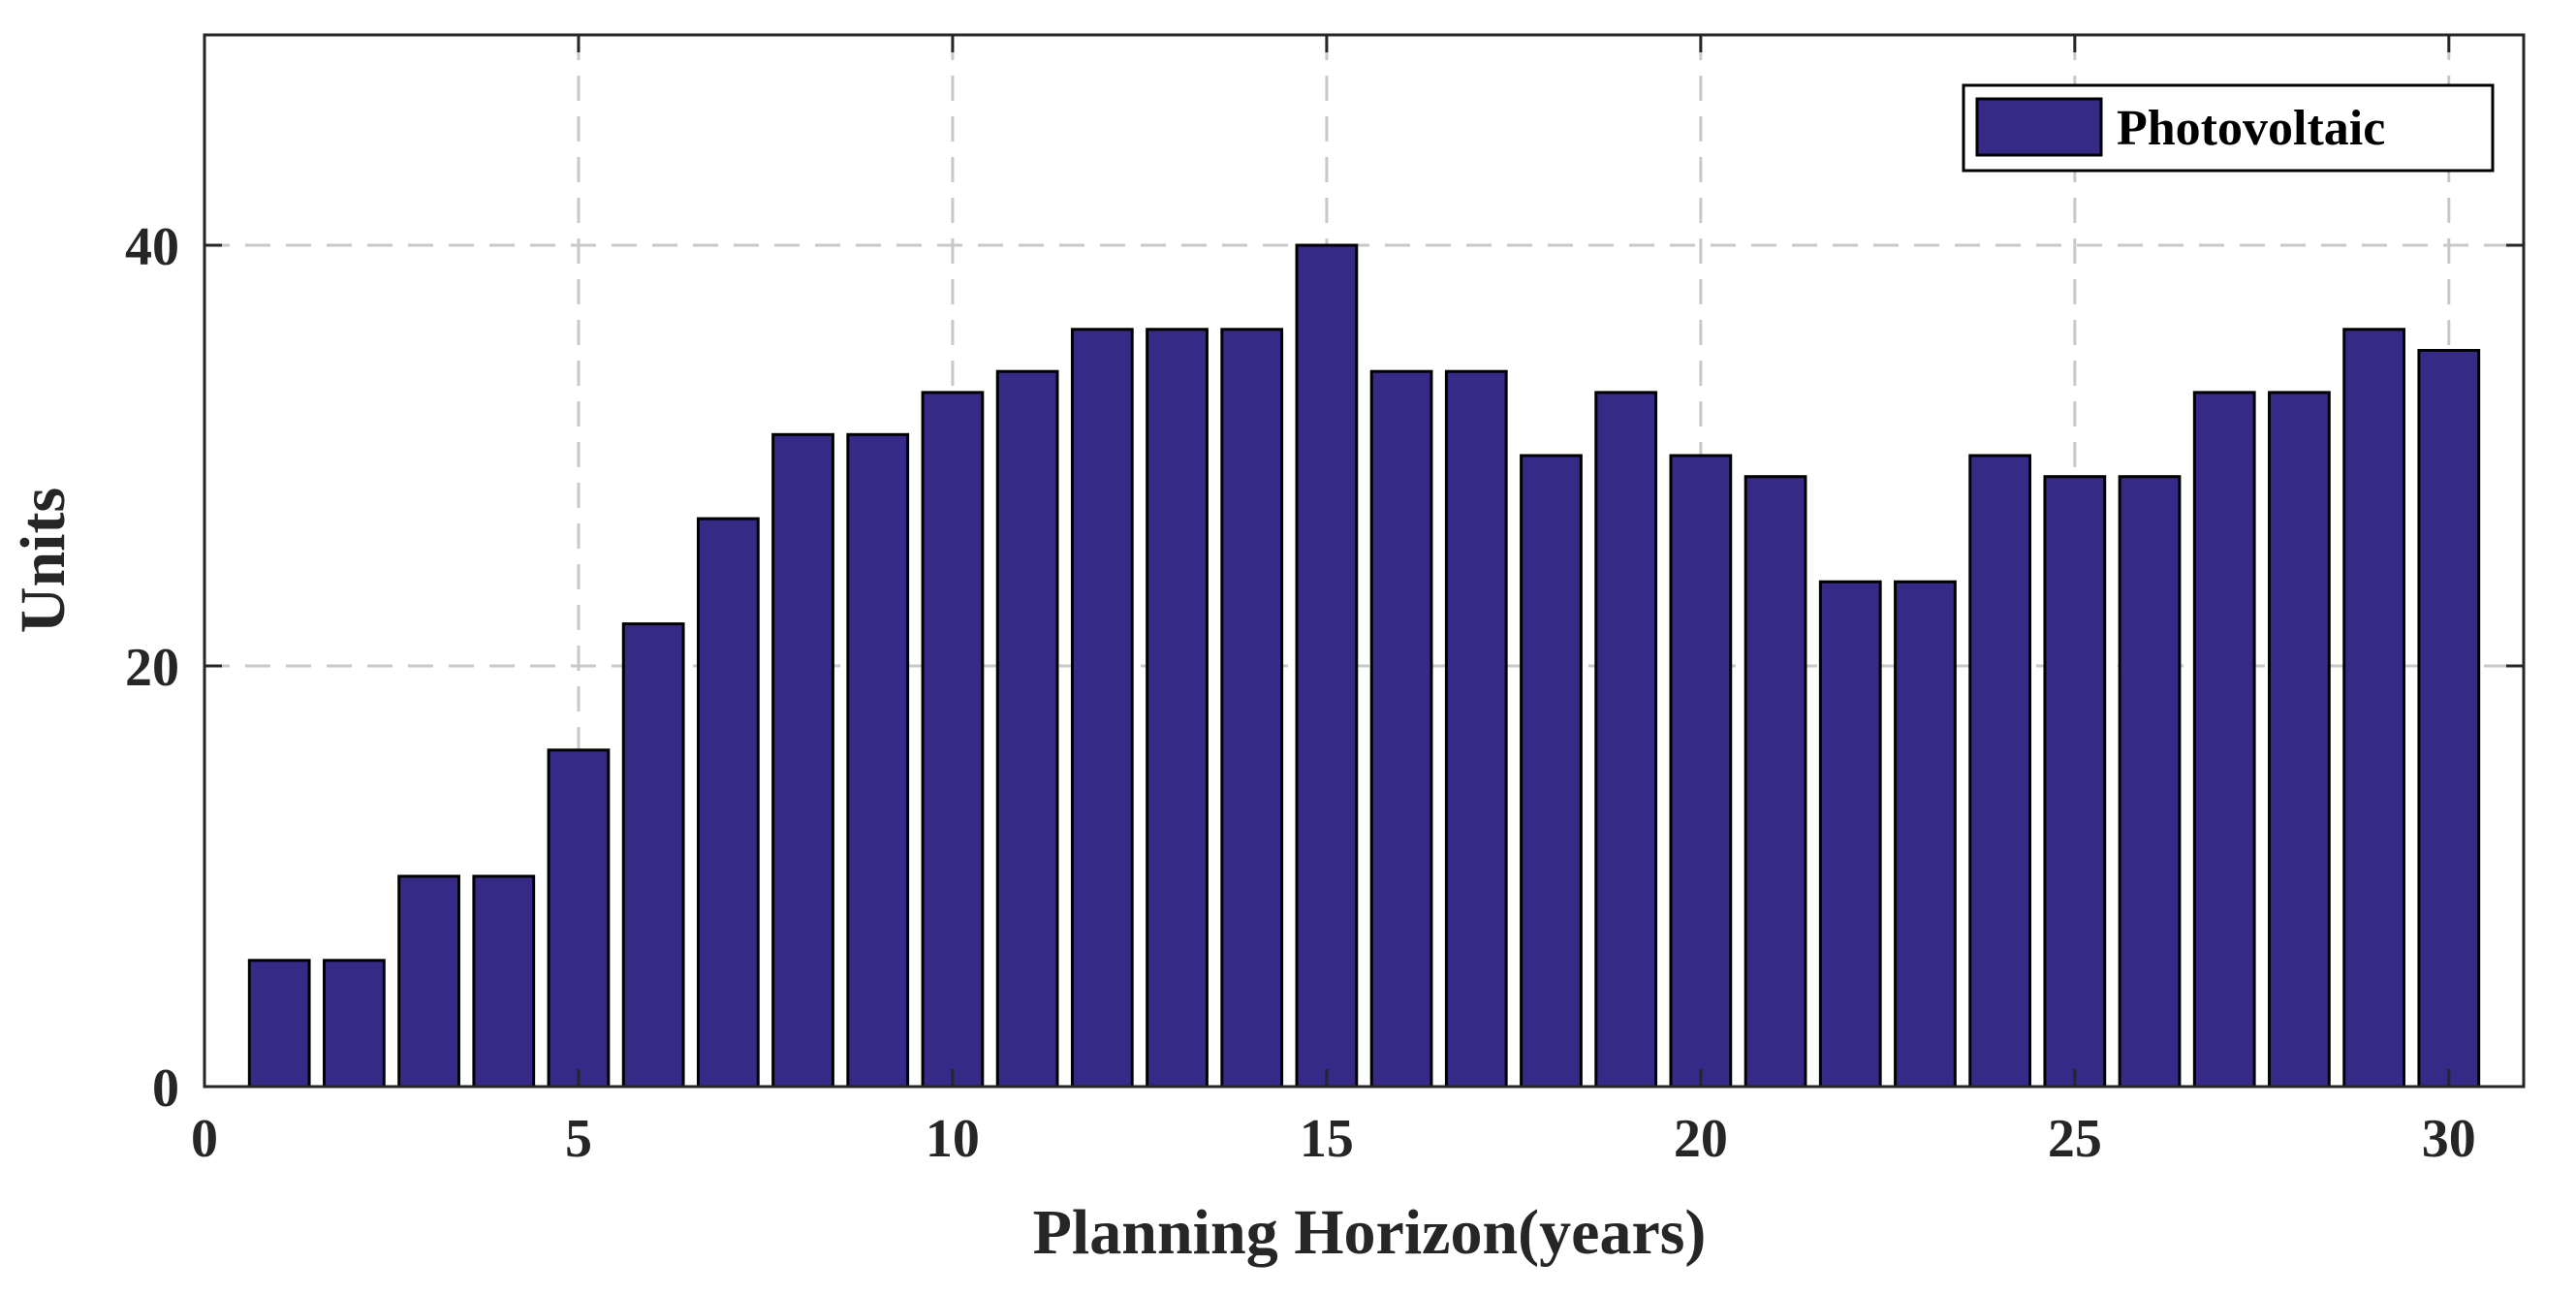 The width and height of the screenshot is (2576, 1295). I want to click on y-axis-title: Units, so click(43, 561).